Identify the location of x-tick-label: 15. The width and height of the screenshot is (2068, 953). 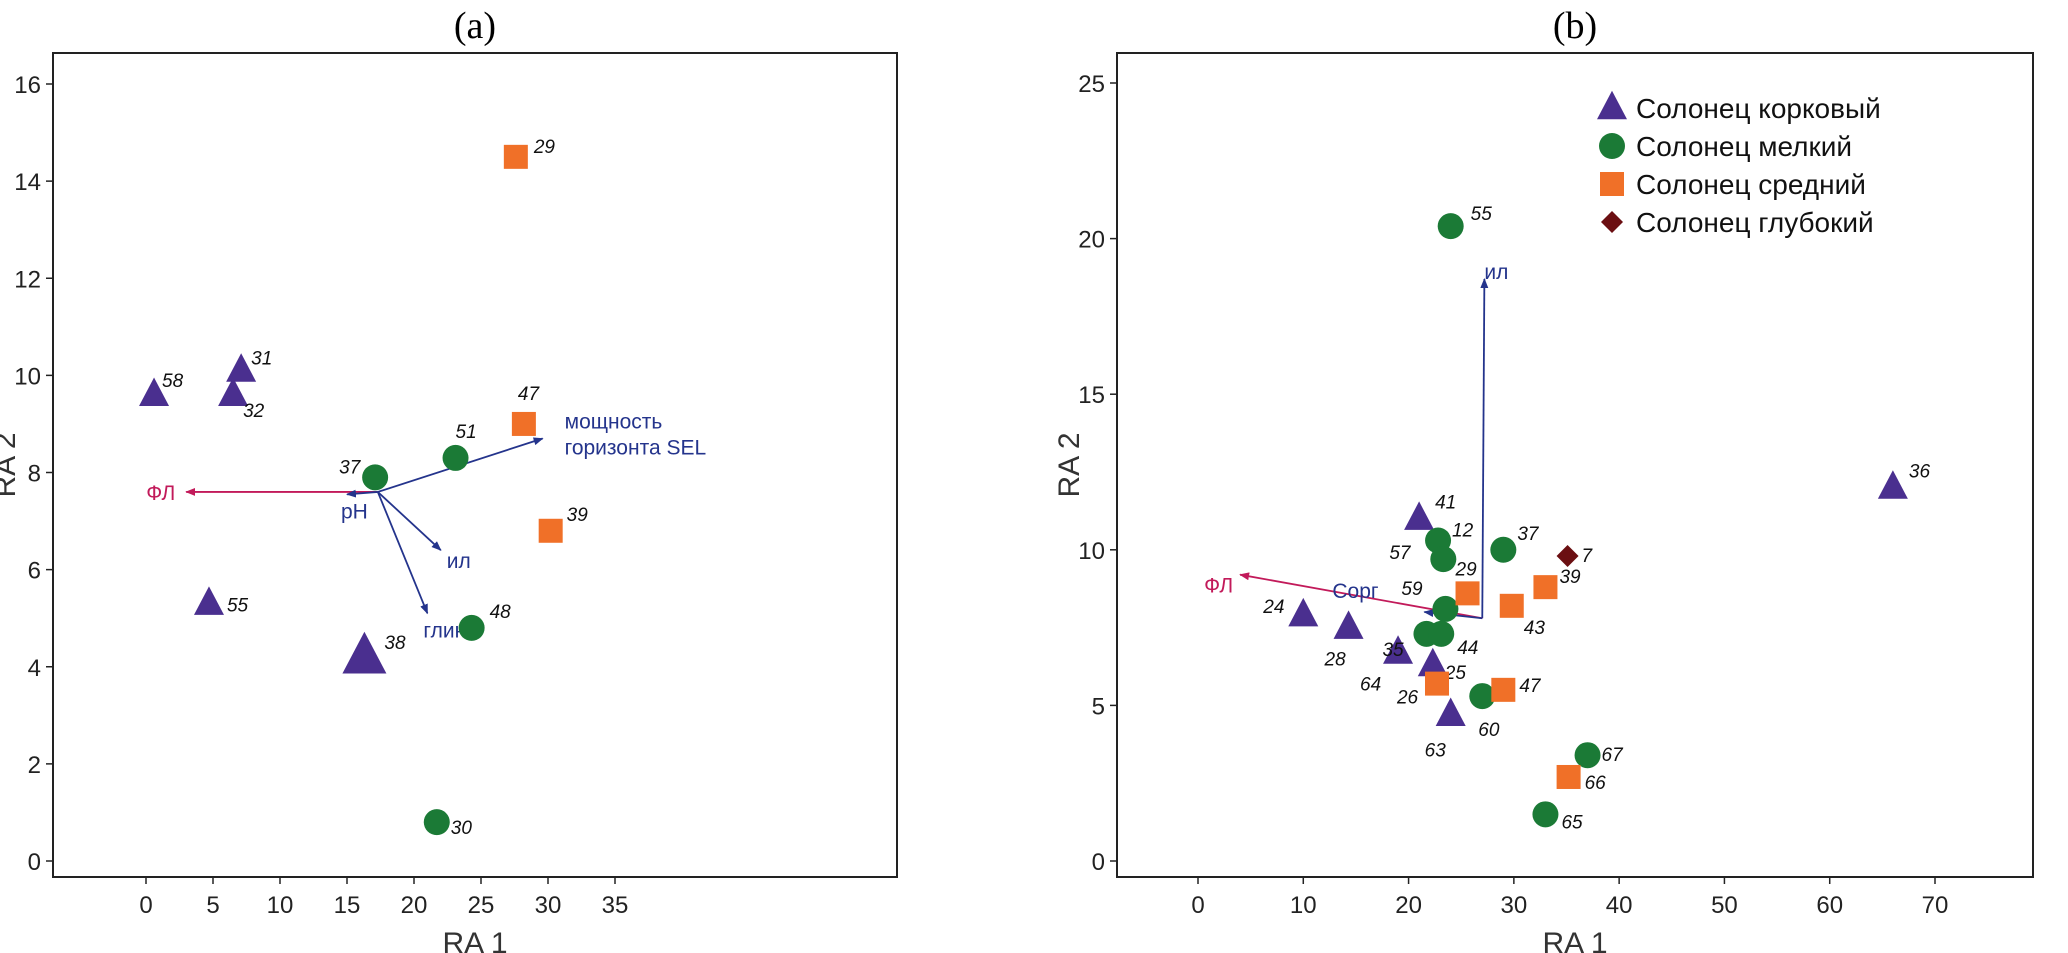
(347, 905).